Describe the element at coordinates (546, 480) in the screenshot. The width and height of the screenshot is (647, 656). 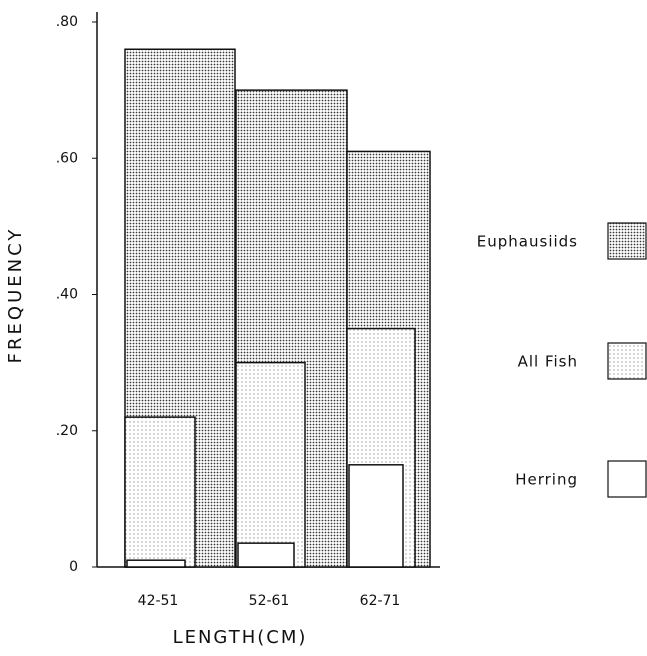
I see `legend-label: Herring` at that location.